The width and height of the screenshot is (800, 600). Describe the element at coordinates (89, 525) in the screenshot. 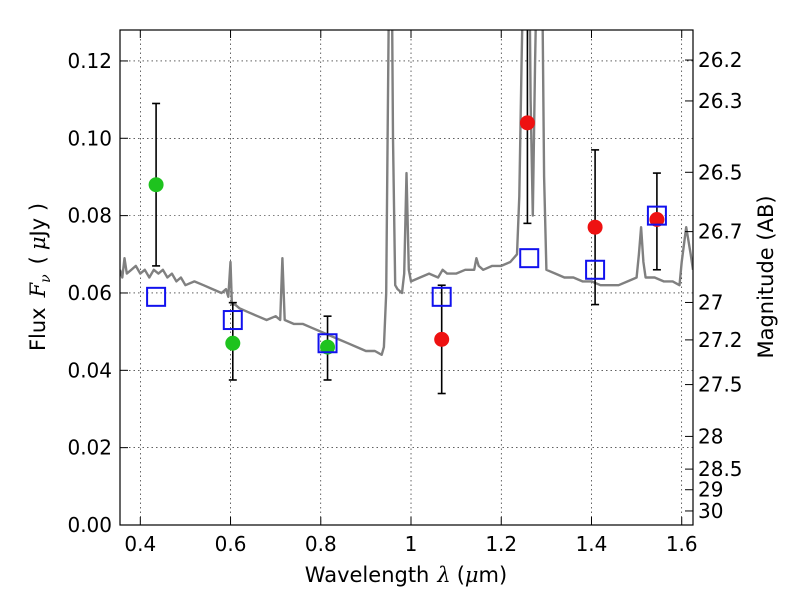

I see `y-tick-label: 0.00` at that location.